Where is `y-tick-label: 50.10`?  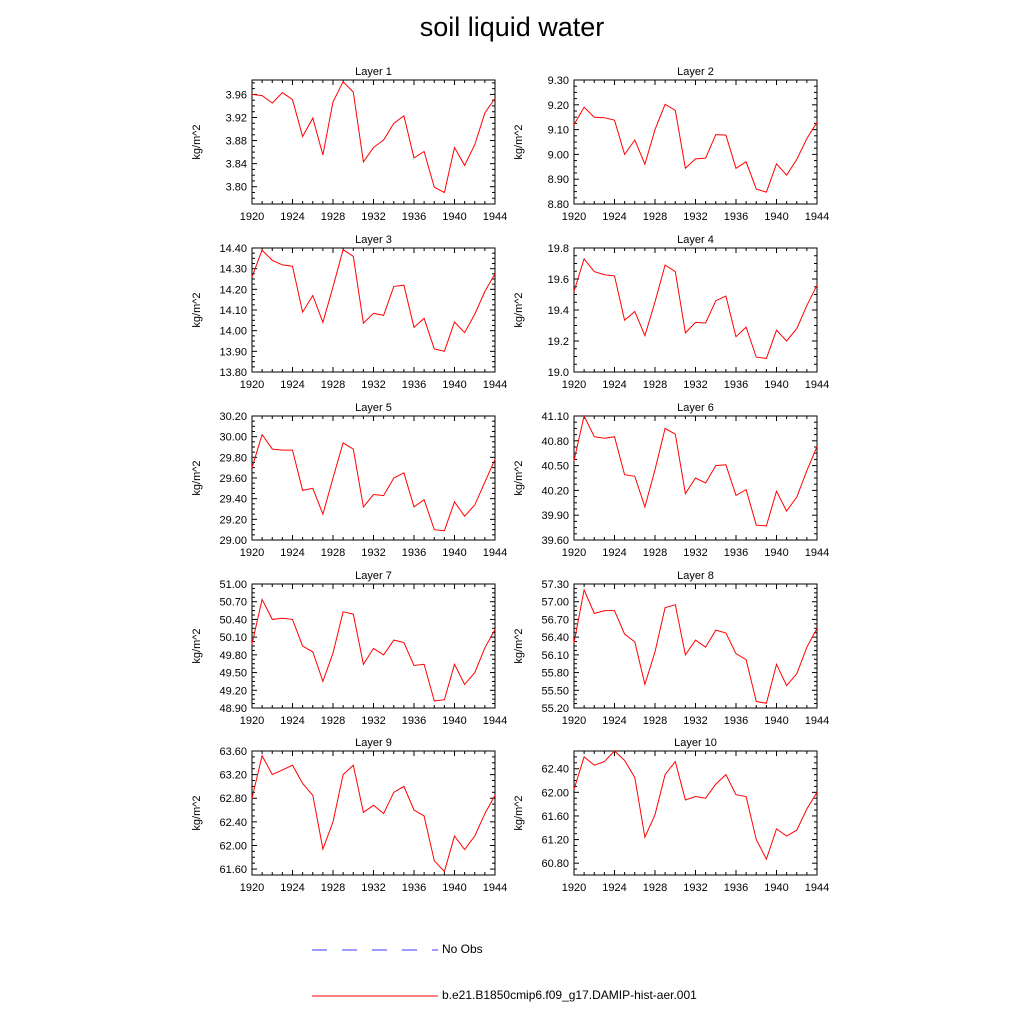
y-tick-label: 50.10 is located at coordinates (233, 638).